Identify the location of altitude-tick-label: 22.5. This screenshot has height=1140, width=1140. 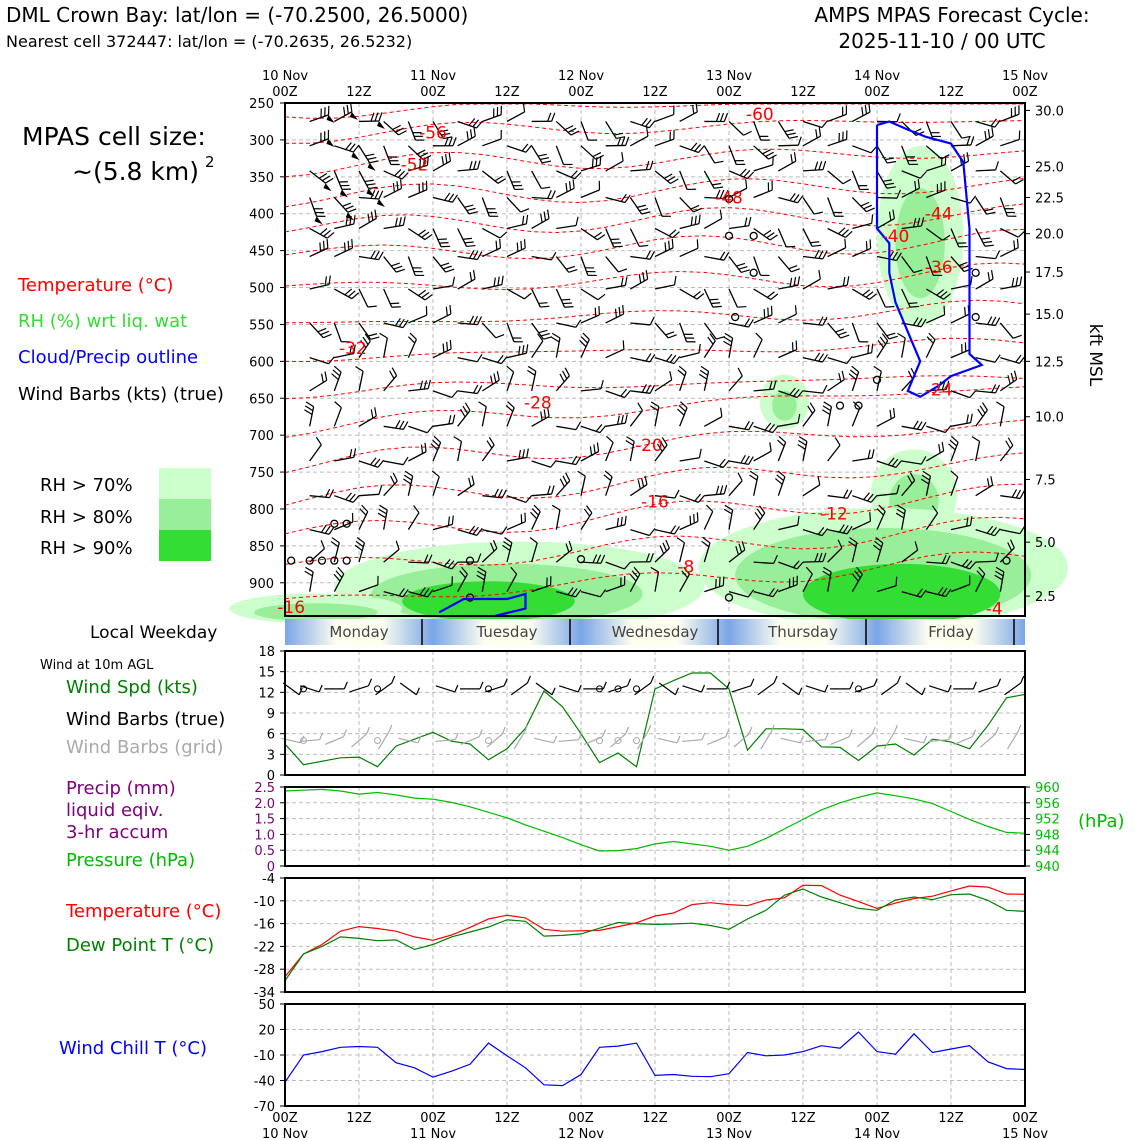
(1049, 198).